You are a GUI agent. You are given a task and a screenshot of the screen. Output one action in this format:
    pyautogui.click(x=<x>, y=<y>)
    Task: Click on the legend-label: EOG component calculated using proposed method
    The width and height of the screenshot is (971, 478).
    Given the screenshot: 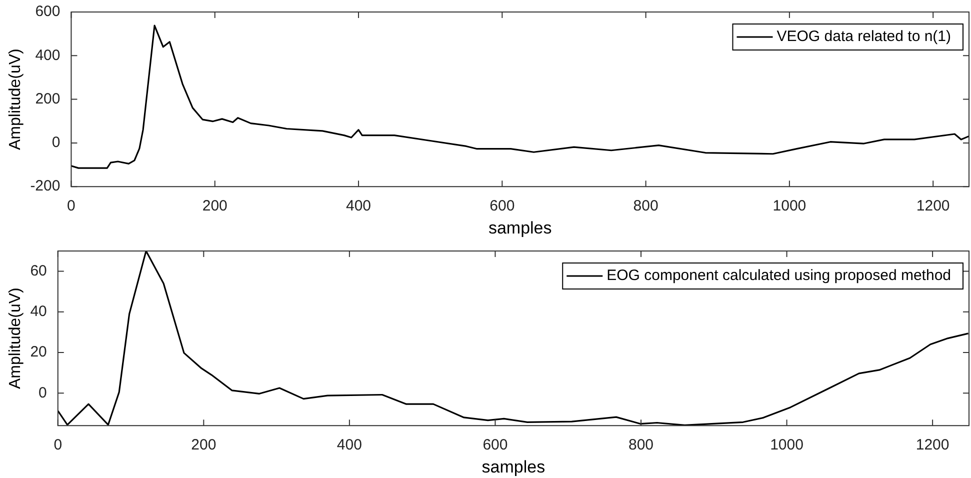 What is the action you would take?
    pyautogui.click(x=779, y=275)
    